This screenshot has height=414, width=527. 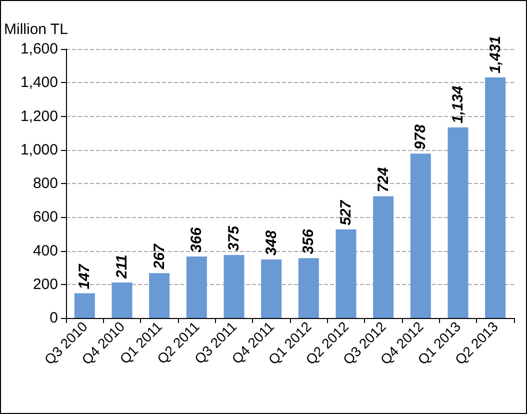 I want to click on y-axis-title: Million TL, so click(x=36, y=29).